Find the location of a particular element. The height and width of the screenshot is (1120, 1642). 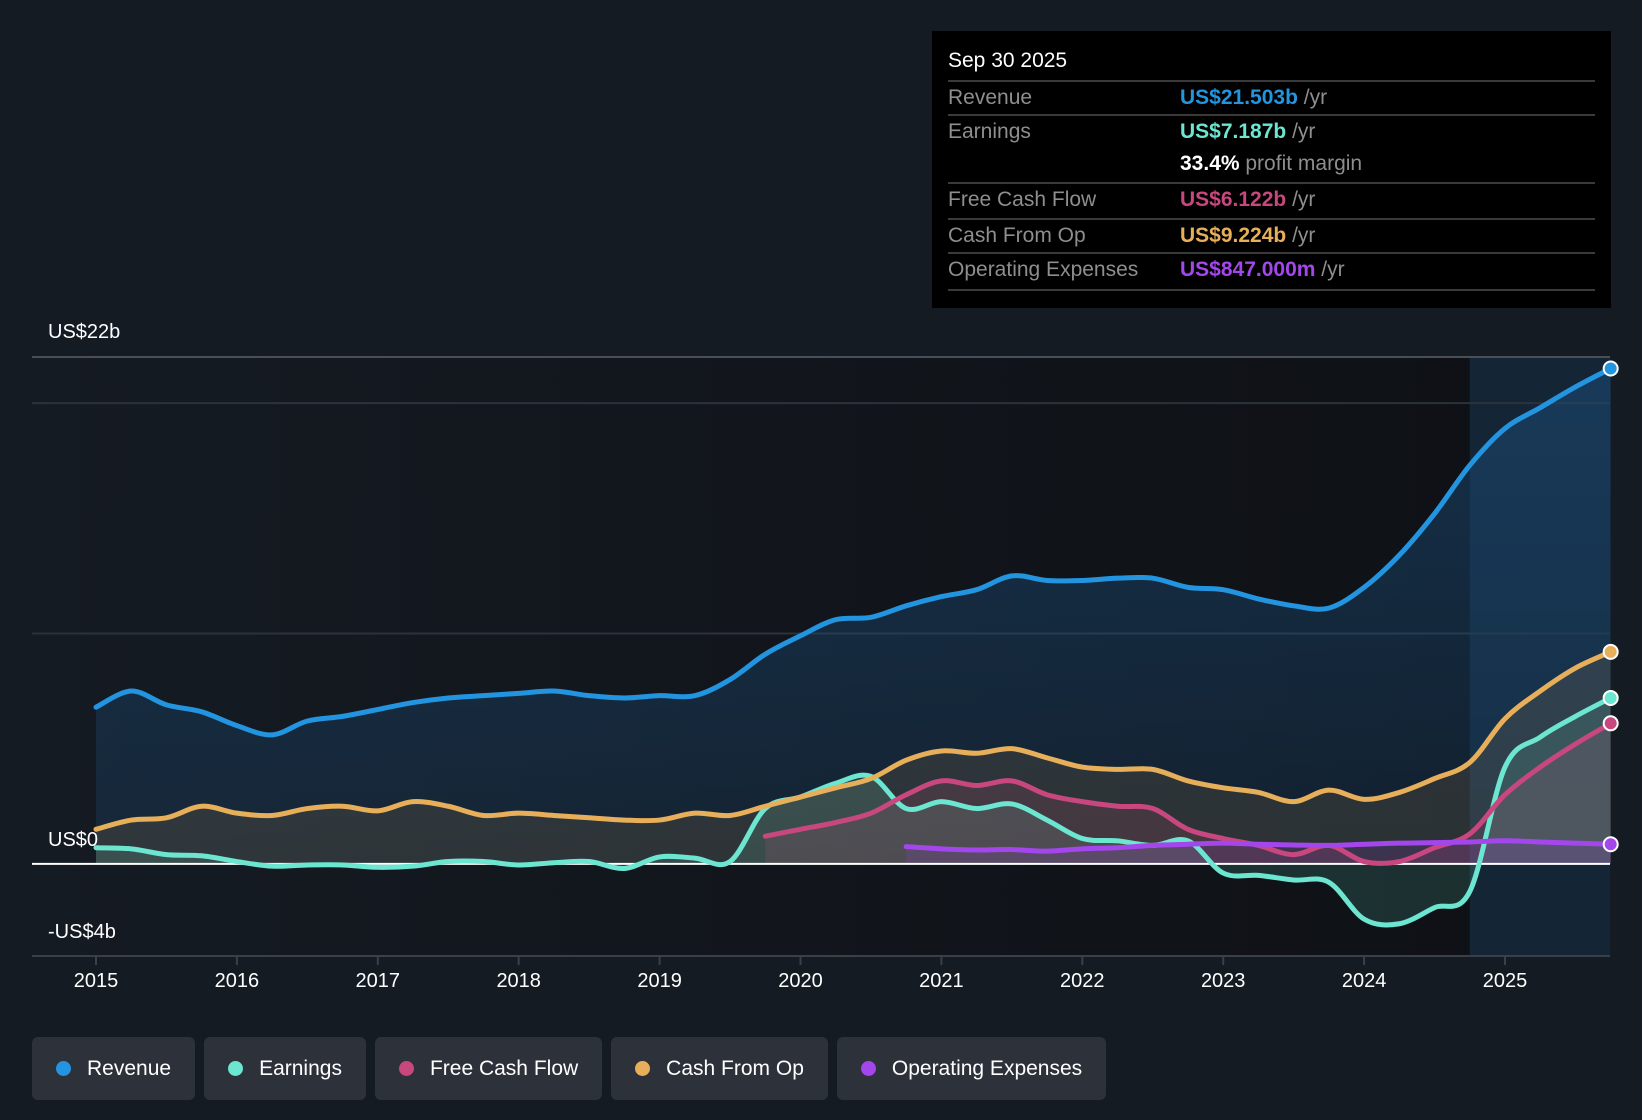

operating-expenses-line is located at coordinates (1258, 846).